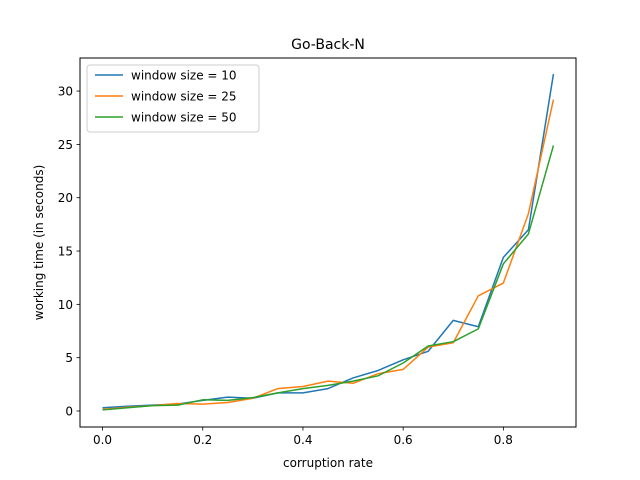 This screenshot has width=640, height=480. I want to click on y-tick-label: 5, so click(69, 358).